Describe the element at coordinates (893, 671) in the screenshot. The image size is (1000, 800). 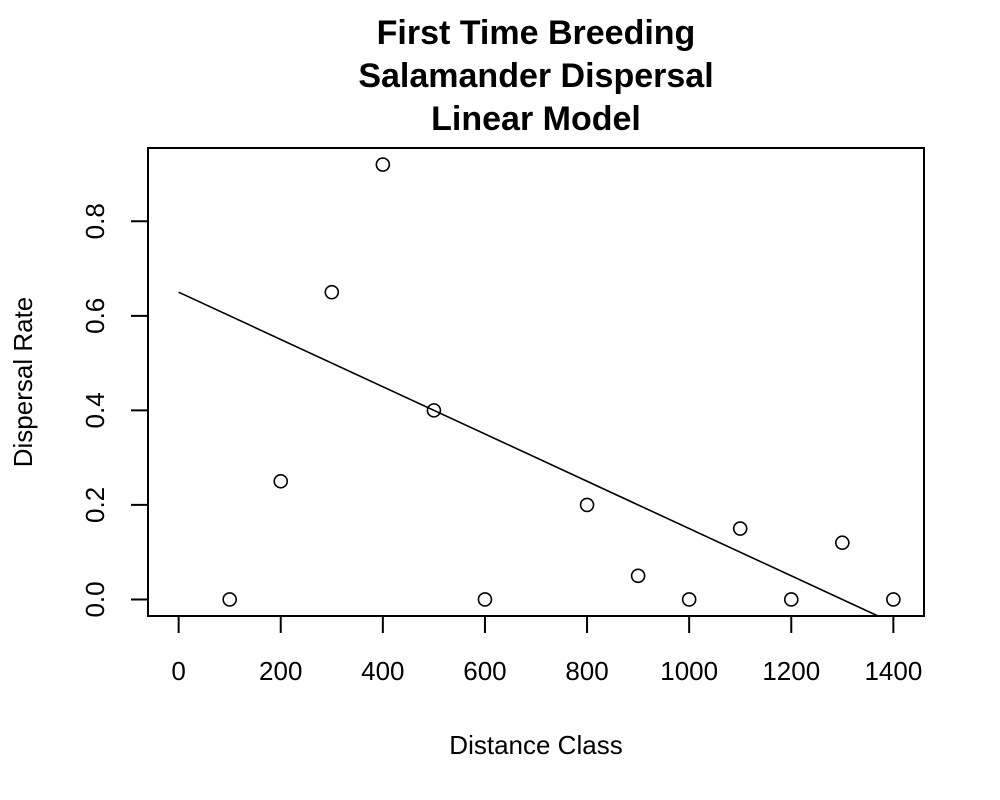
I see `x-tick-label: 1400` at that location.